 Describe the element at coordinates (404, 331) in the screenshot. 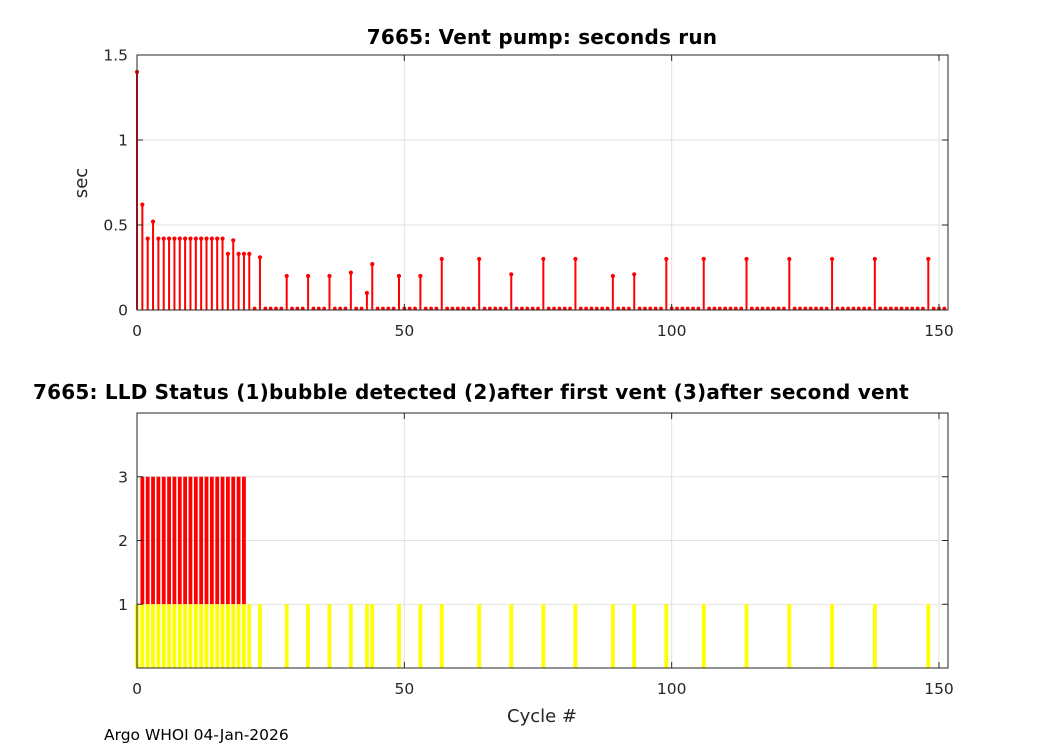

I see `x-tick-label: 50` at that location.